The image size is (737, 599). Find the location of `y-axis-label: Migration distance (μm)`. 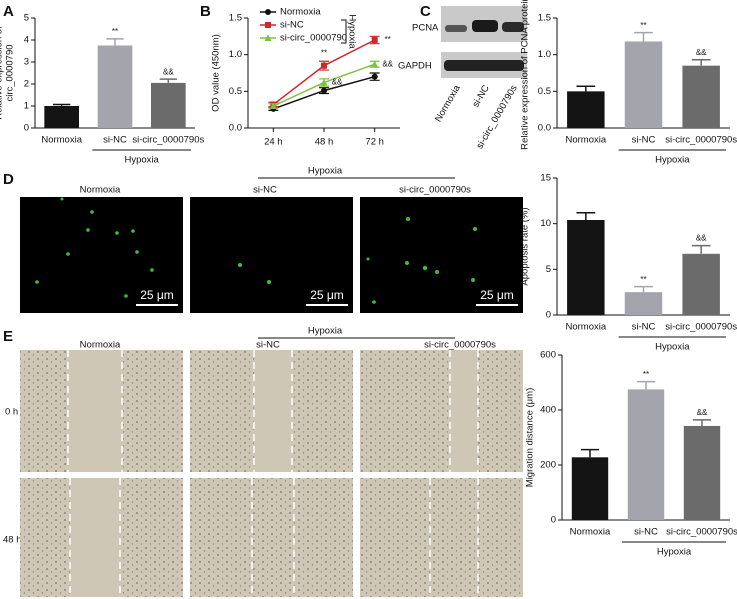

y-axis-label: Migration distance (μm) is located at coordinates (530, 437).